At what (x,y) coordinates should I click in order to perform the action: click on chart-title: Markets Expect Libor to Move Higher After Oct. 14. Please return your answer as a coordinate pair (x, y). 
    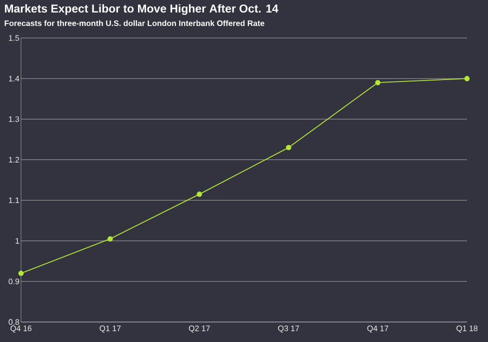
    Looking at the image, I should click on (141, 9).